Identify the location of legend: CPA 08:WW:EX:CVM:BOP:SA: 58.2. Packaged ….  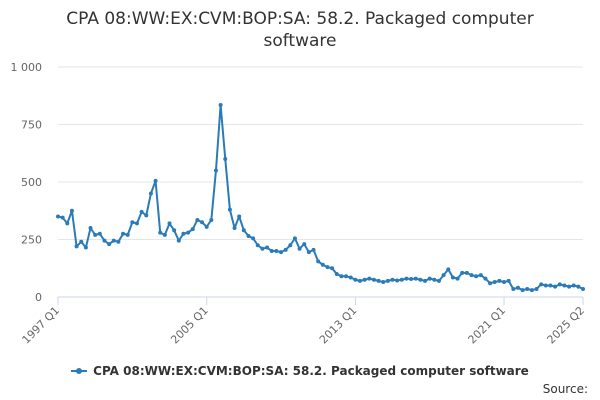
(300, 371).